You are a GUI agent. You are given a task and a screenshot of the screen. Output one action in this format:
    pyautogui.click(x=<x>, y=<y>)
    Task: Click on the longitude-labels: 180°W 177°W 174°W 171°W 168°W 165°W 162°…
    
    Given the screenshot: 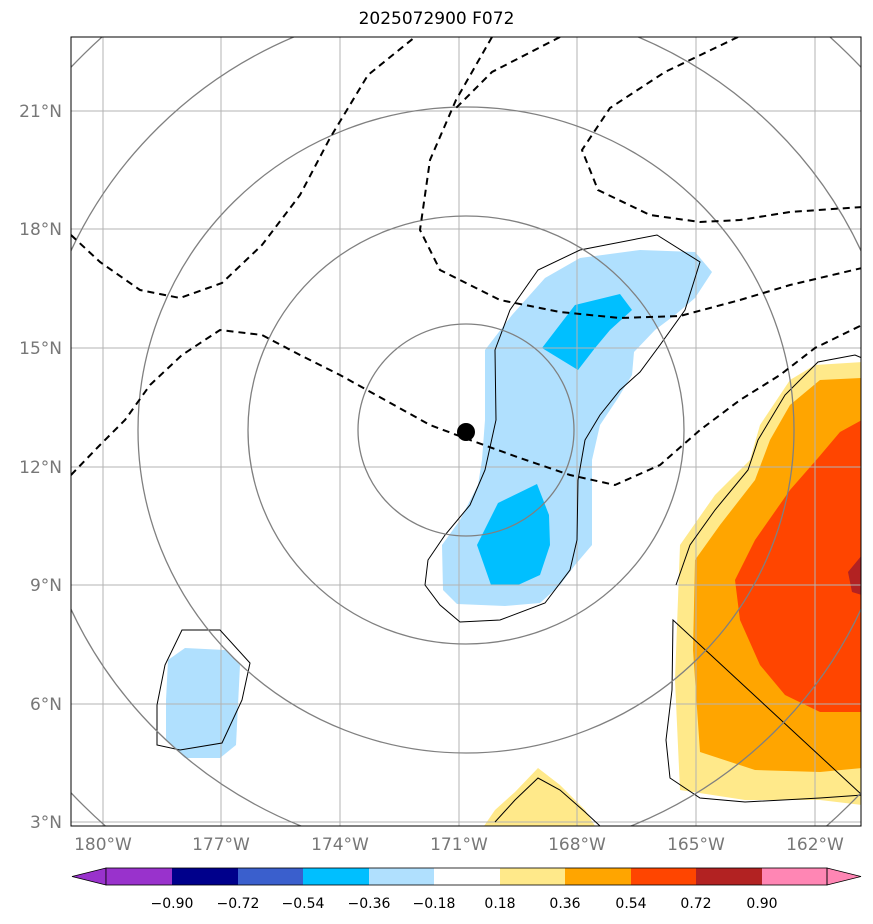 What is the action you would take?
    pyautogui.click(x=459, y=845)
    